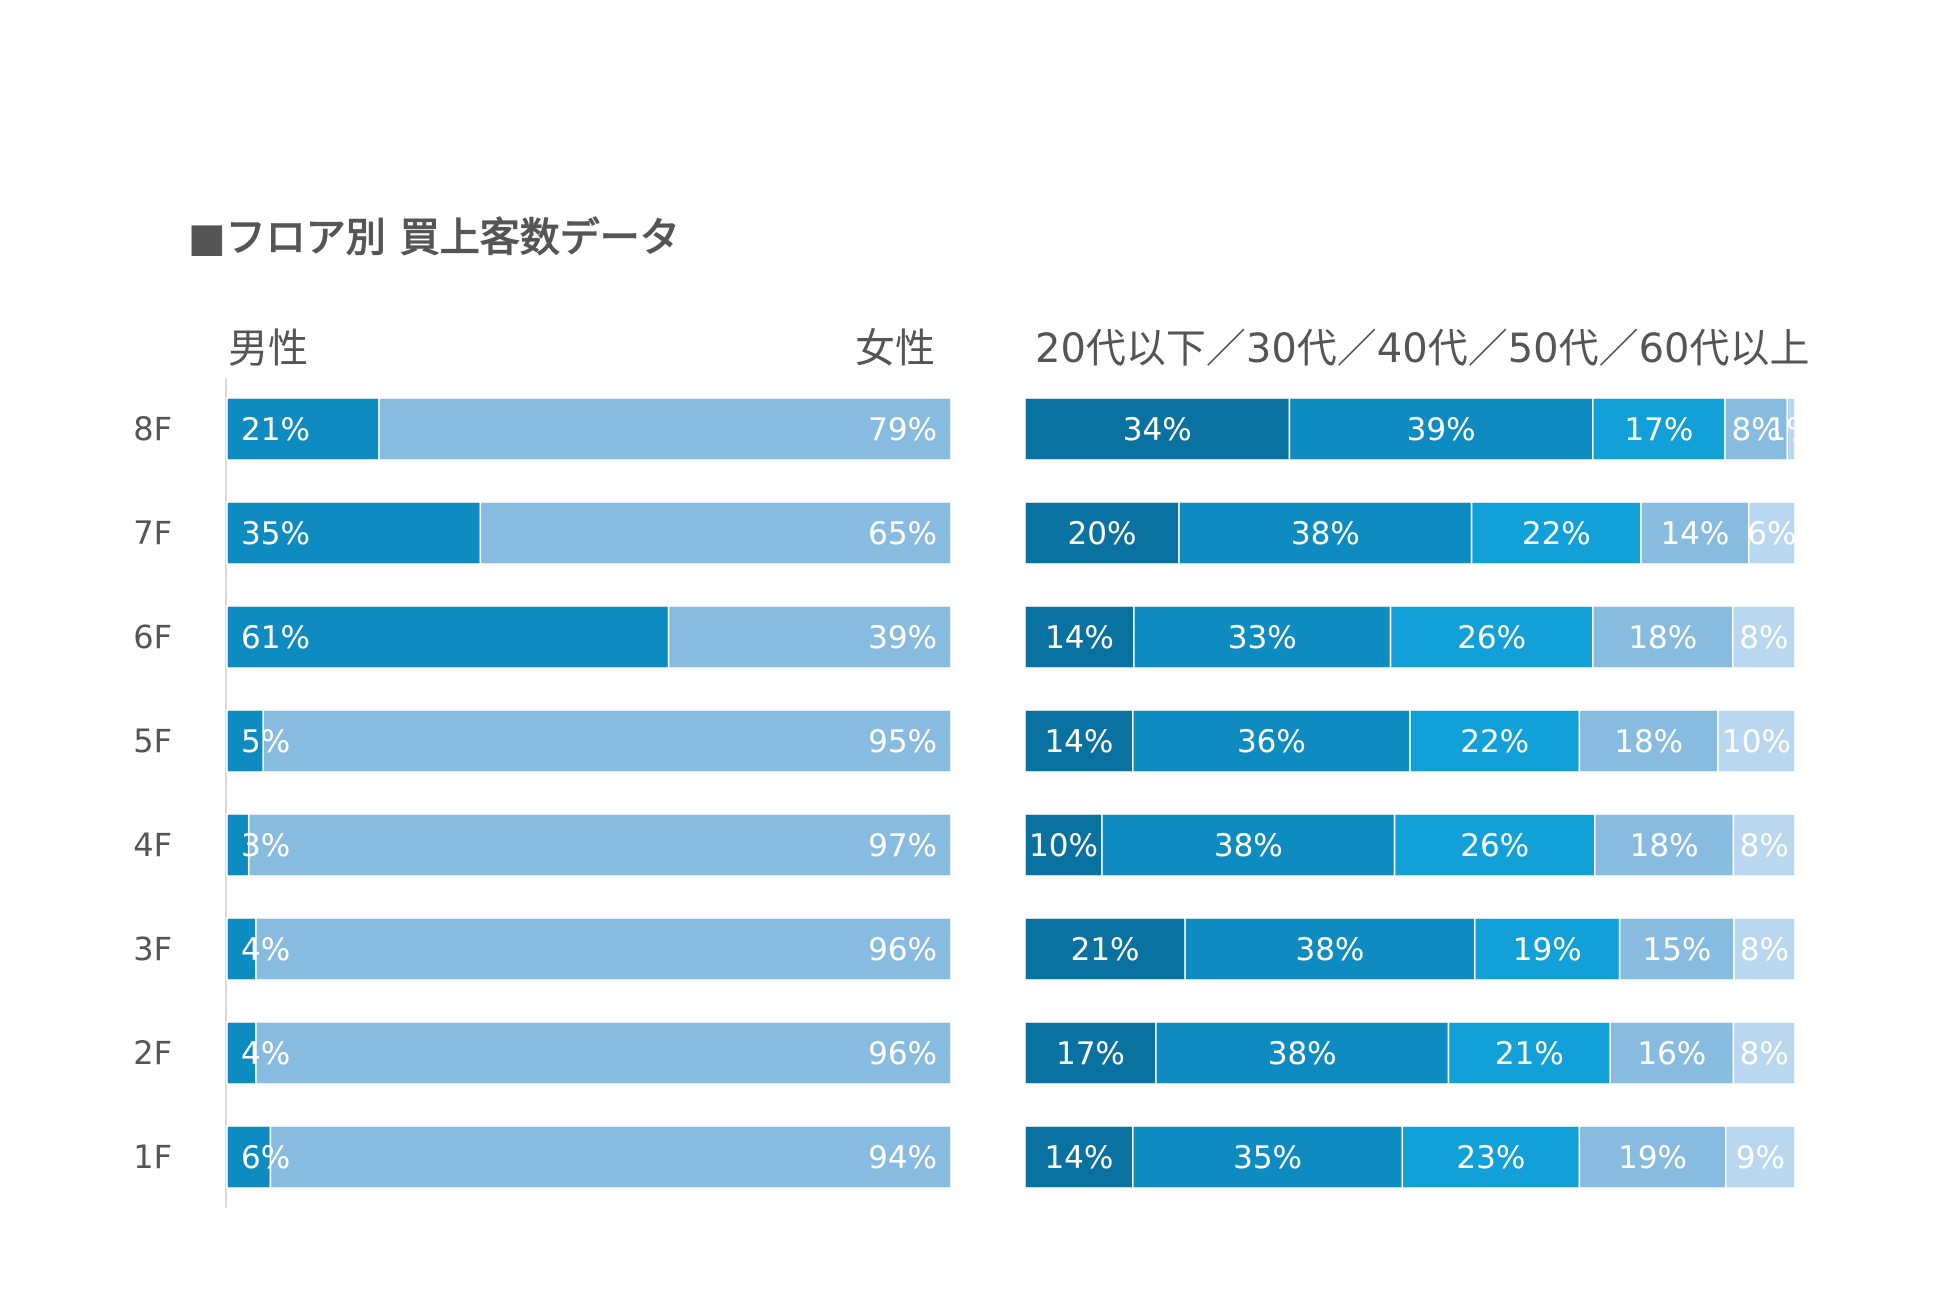  What do you see at coordinates (902, 534) in the screenshot?
I see `gender-female-label: 65%` at bounding box center [902, 534].